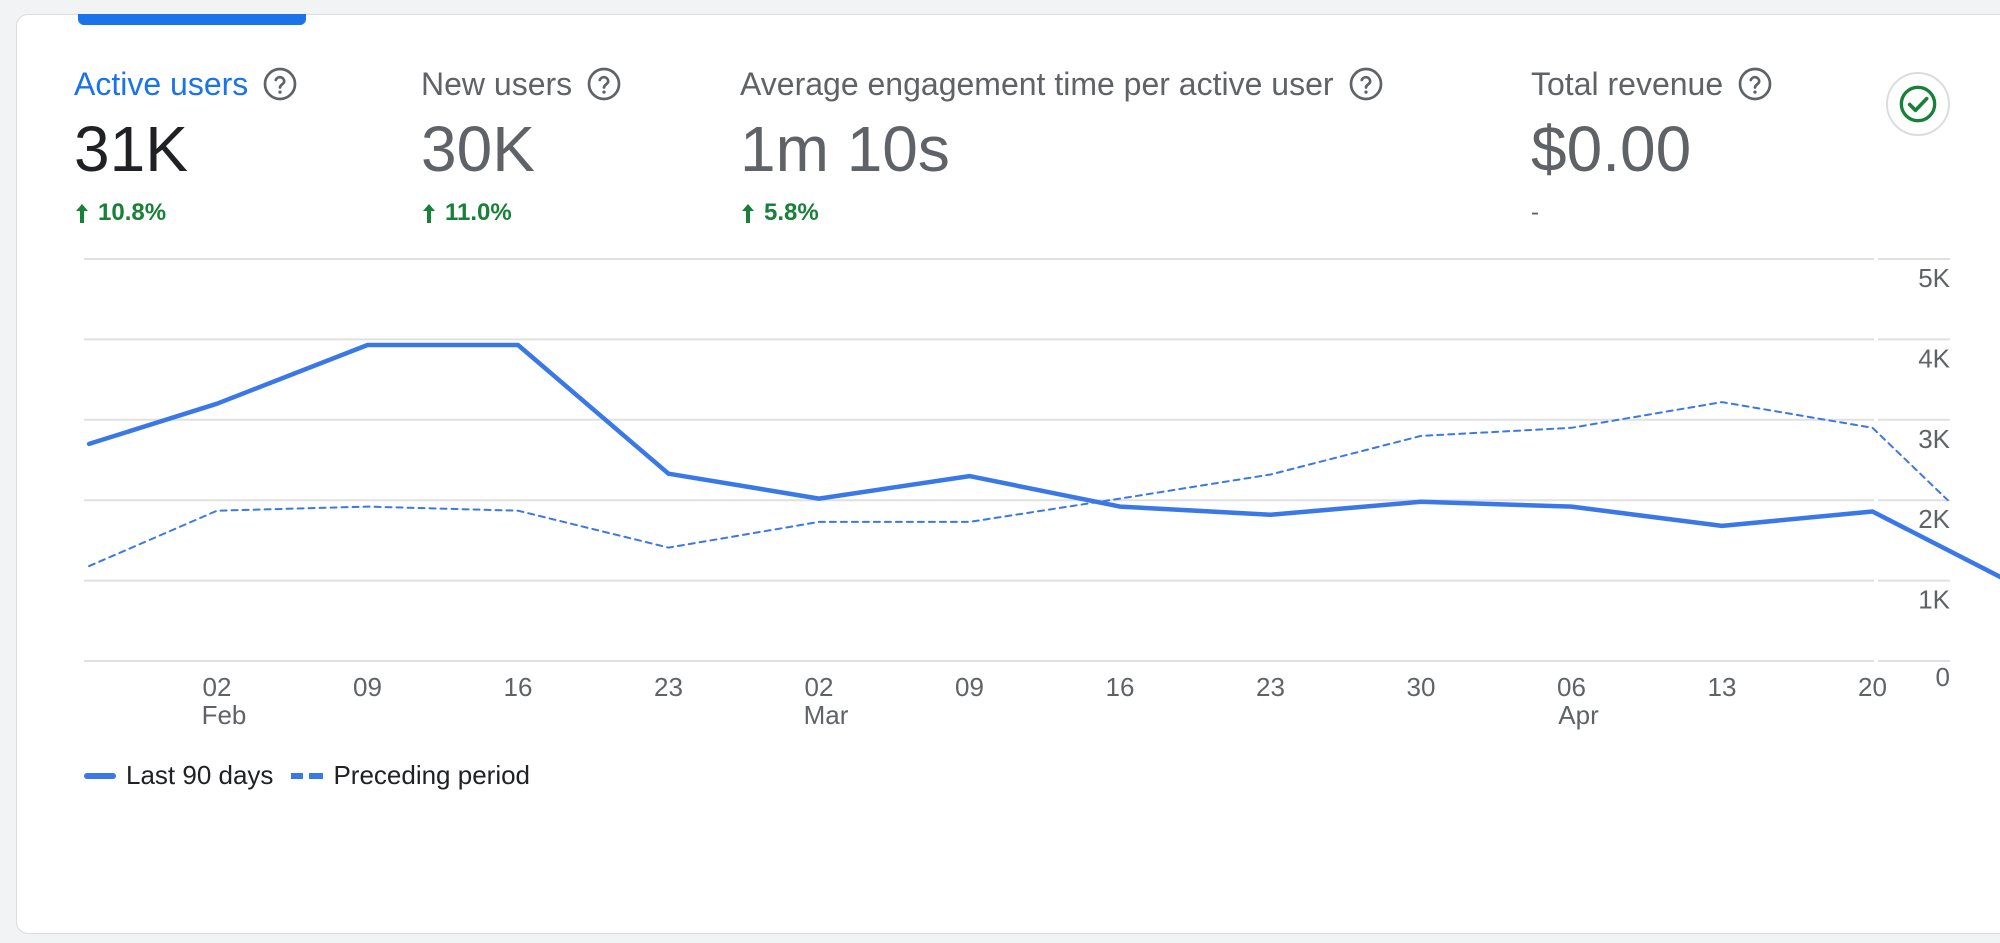 The height and width of the screenshot is (943, 2000). What do you see at coordinates (131, 149) in the screenshot?
I see `metric-value: 31K` at bounding box center [131, 149].